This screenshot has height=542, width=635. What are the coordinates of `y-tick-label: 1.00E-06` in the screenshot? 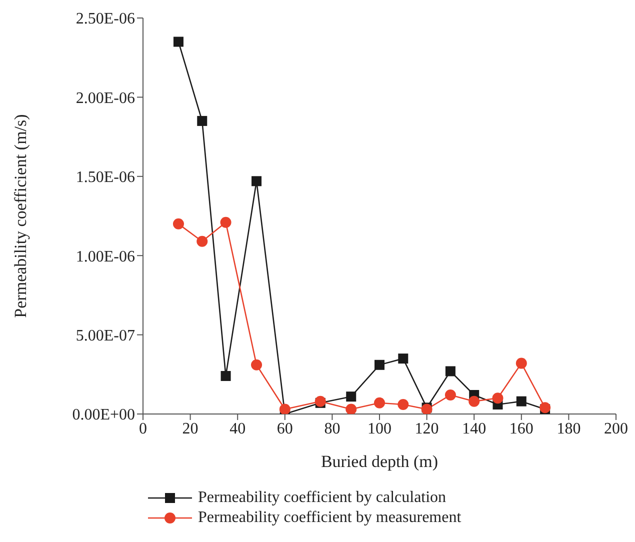 It's located at (105, 257).